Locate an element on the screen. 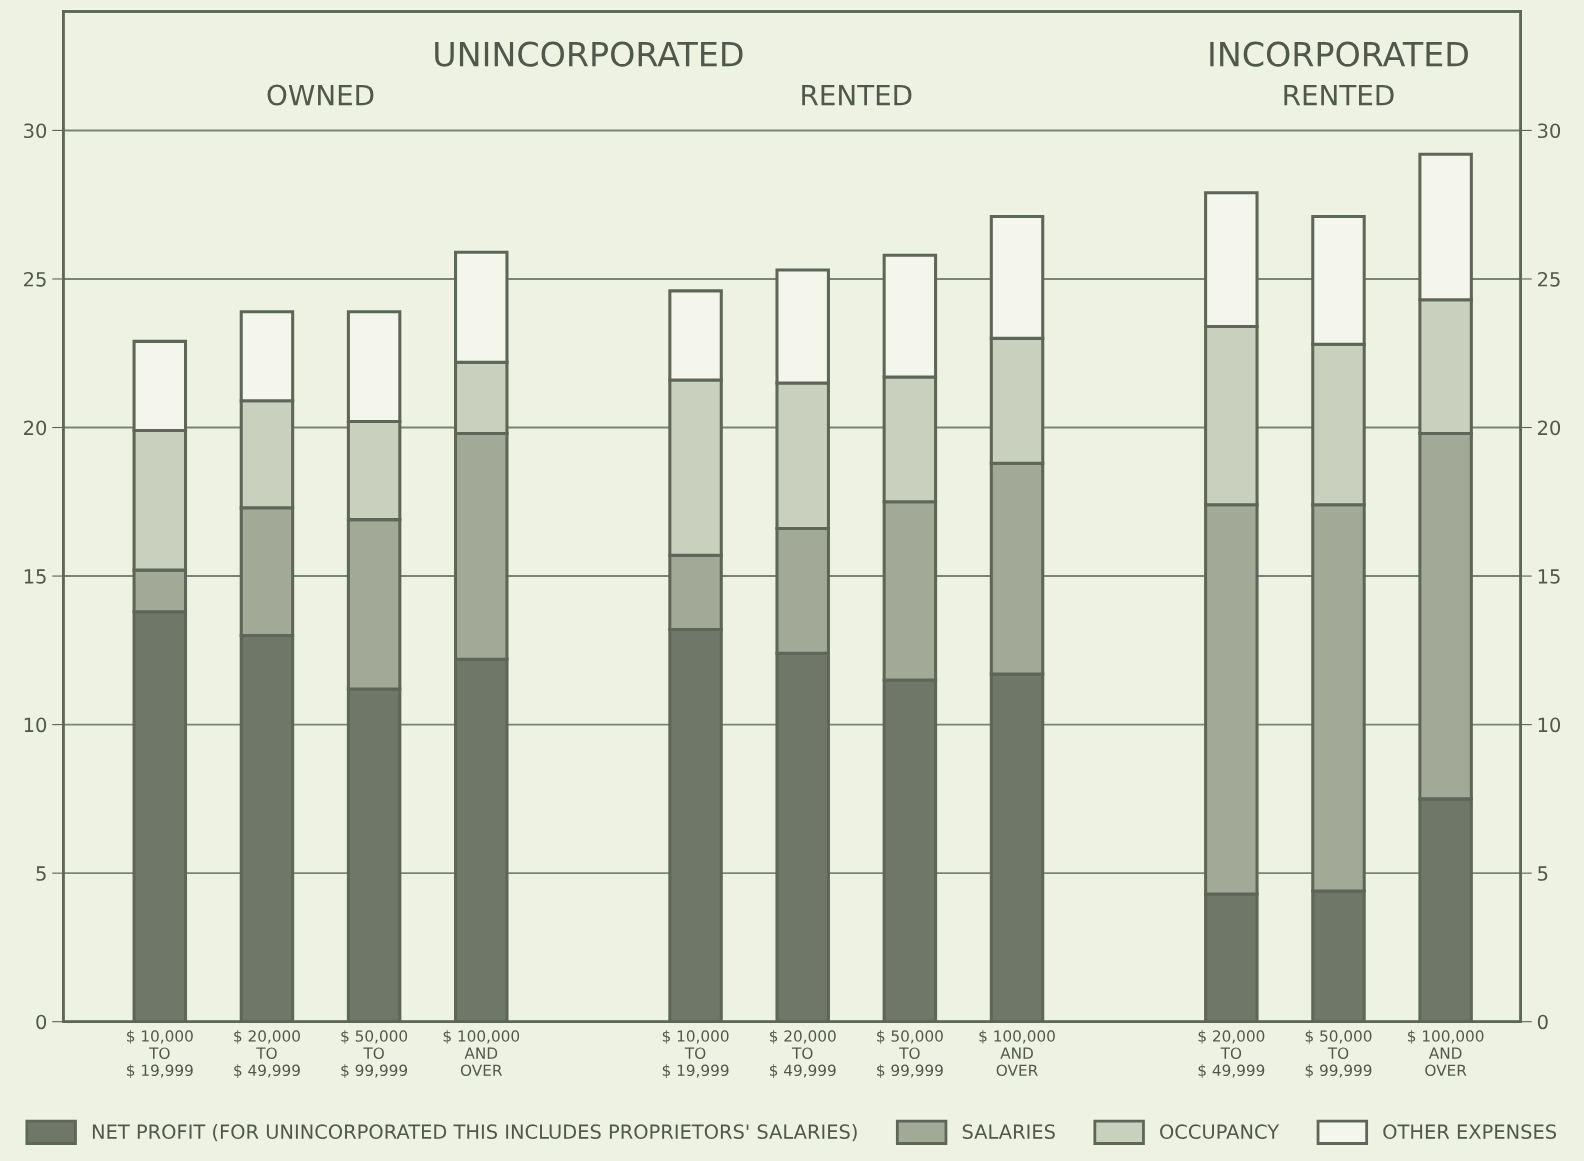 The image size is (1584, 1161). y2-tick-label: 10 is located at coordinates (1549, 725).